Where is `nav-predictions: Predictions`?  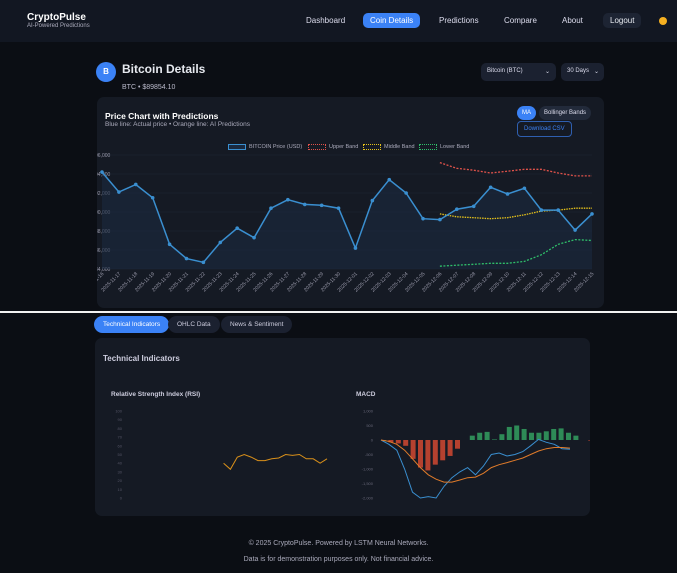 nav-predictions: Predictions is located at coordinates (459, 20).